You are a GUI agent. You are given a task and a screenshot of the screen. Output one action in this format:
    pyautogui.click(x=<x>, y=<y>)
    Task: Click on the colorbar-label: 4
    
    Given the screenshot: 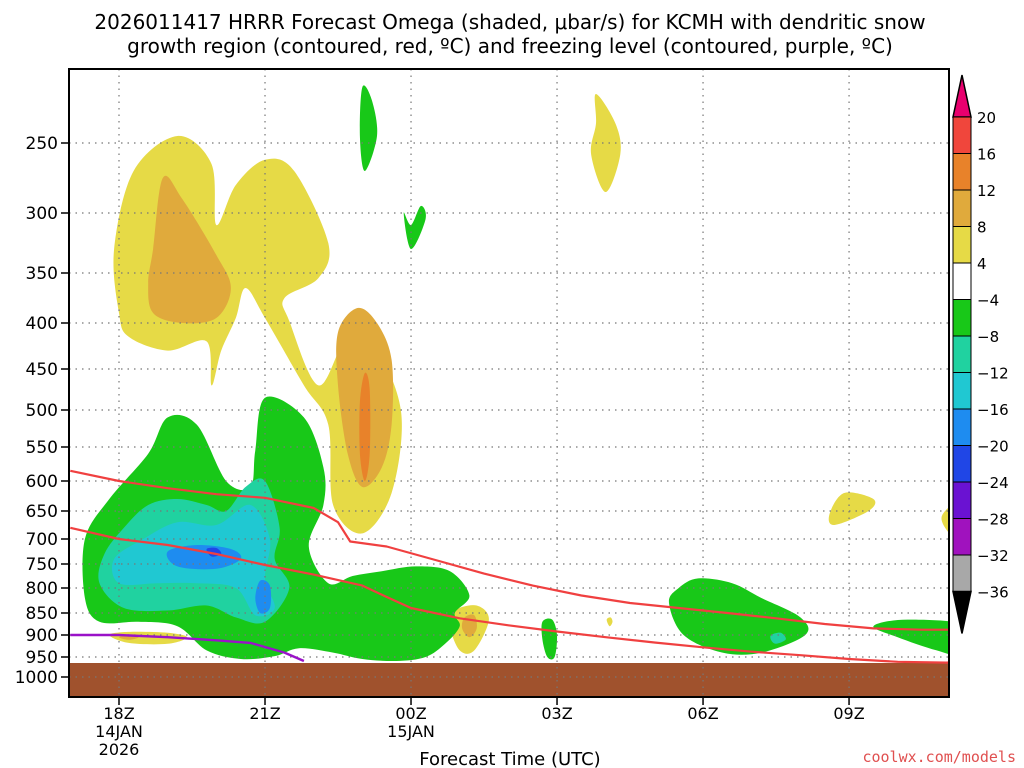 What is the action you would take?
    pyautogui.click(x=982, y=264)
    